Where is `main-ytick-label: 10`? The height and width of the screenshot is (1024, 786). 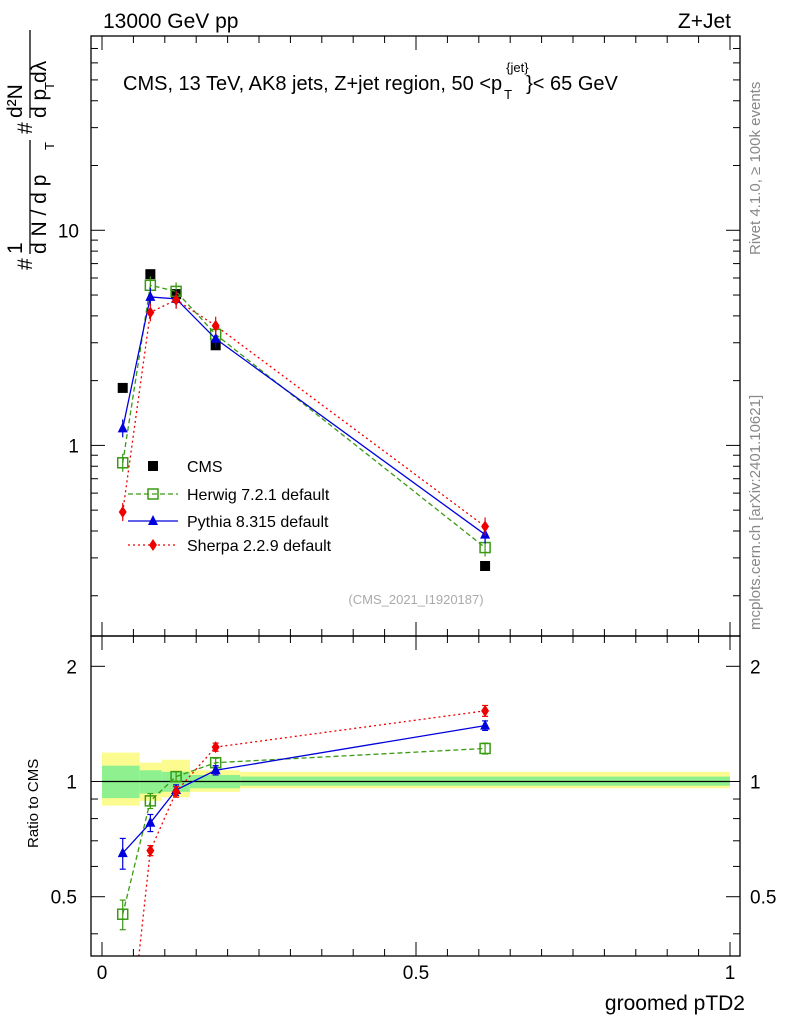
main-ytick-label: 10 is located at coordinates (68, 231).